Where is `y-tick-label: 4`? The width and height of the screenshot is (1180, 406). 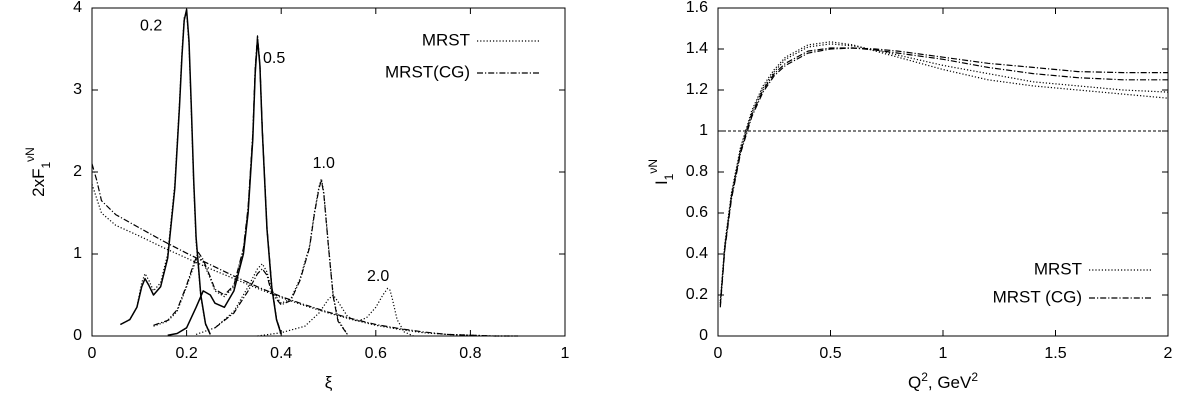
y-tick-label: 4 is located at coordinates (77, 8).